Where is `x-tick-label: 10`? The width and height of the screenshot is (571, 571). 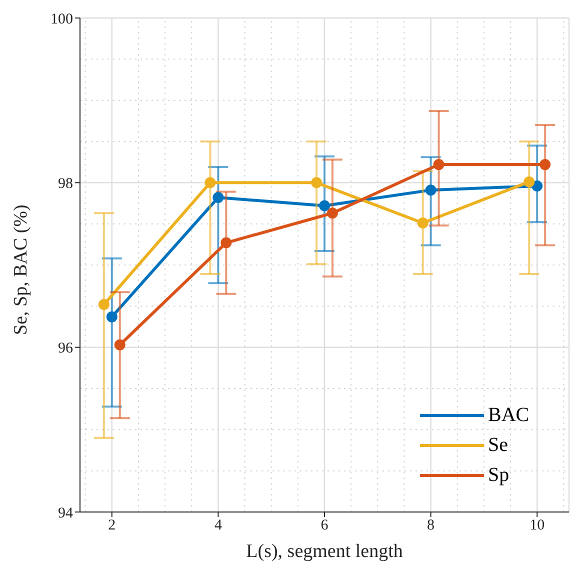 x-tick-label: 10 is located at coordinates (537, 526).